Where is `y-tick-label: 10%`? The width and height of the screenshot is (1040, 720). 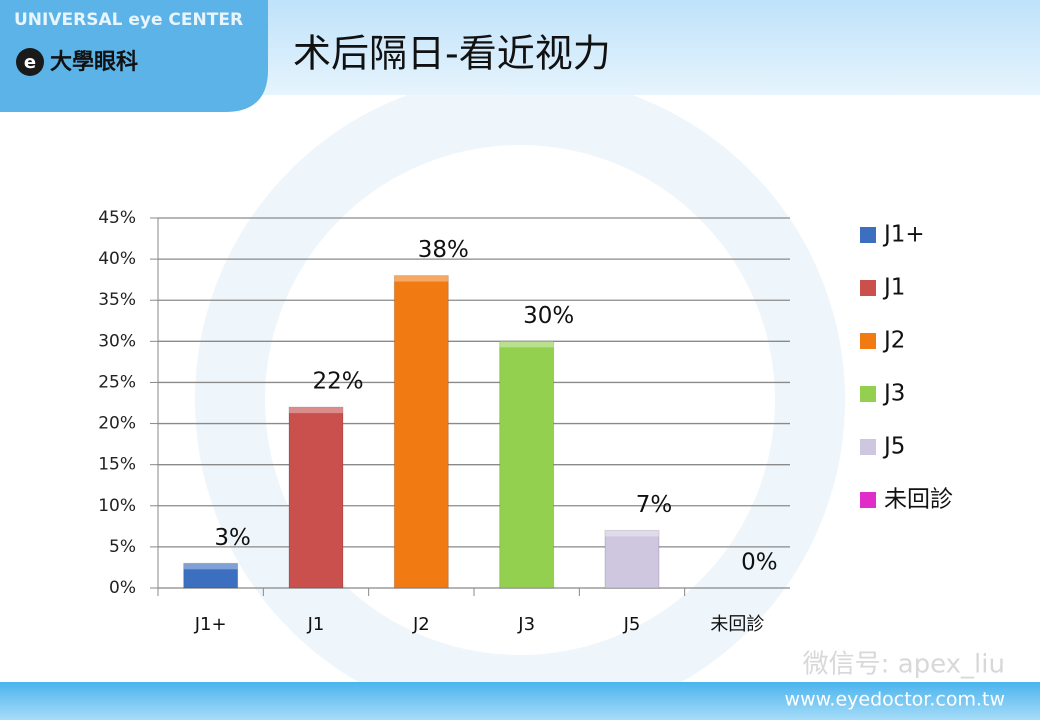 y-tick-label: 10% is located at coordinates (117, 506).